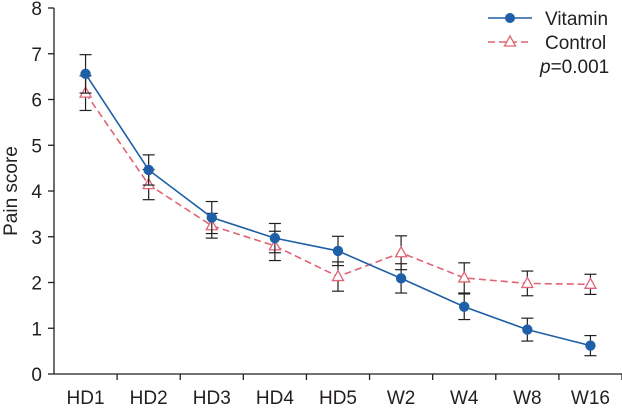 The image size is (622, 409). What do you see at coordinates (36, 10) in the screenshot?
I see `y-tick-label-8: 8` at bounding box center [36, 10].